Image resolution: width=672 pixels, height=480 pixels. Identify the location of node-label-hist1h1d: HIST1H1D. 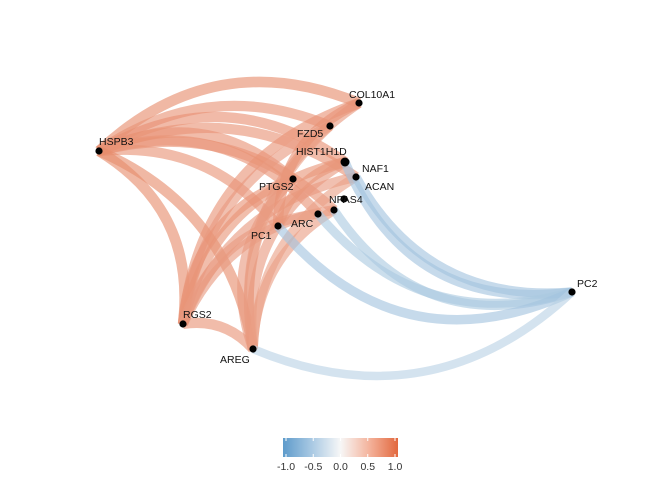
(321, 152).